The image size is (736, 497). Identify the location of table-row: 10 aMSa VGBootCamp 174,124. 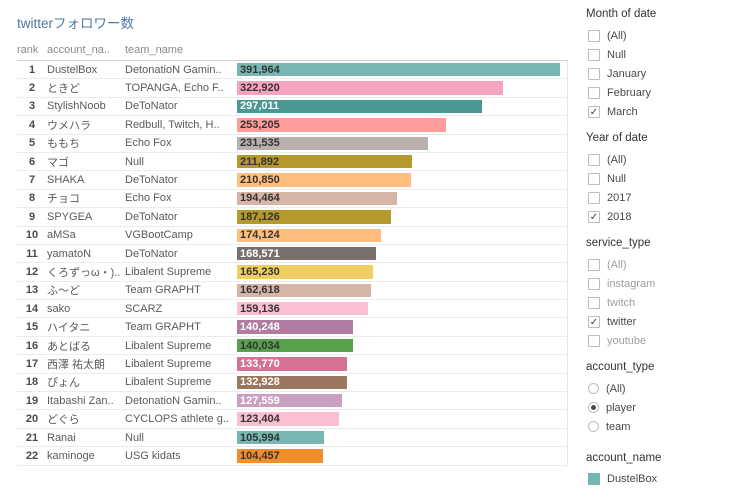
(292, 235).